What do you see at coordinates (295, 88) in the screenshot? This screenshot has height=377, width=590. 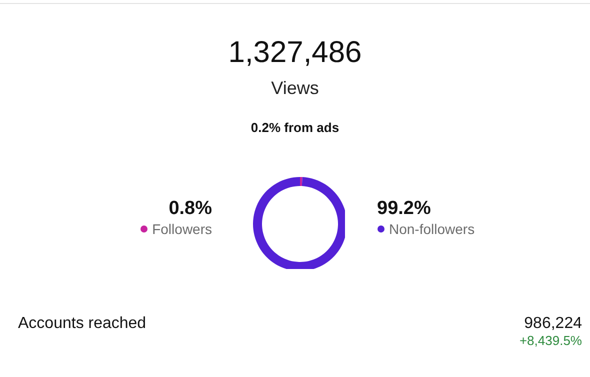 I see `chart-subtitle: Views` at bounding box center [295, 88].